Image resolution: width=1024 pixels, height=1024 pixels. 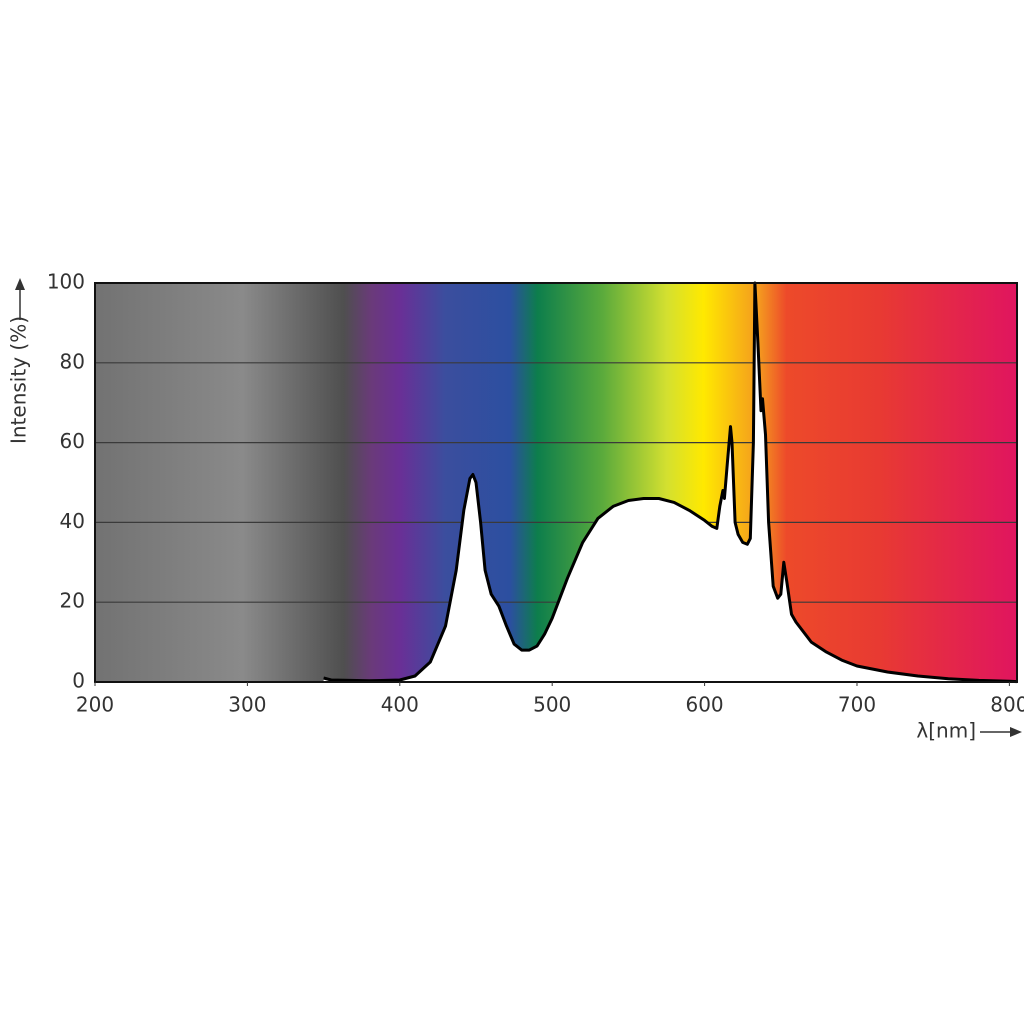 What do you see at coordinates (78, 681) in the screenshot?
I see `y-tick-label: 0` at bounding box center [78, 681].